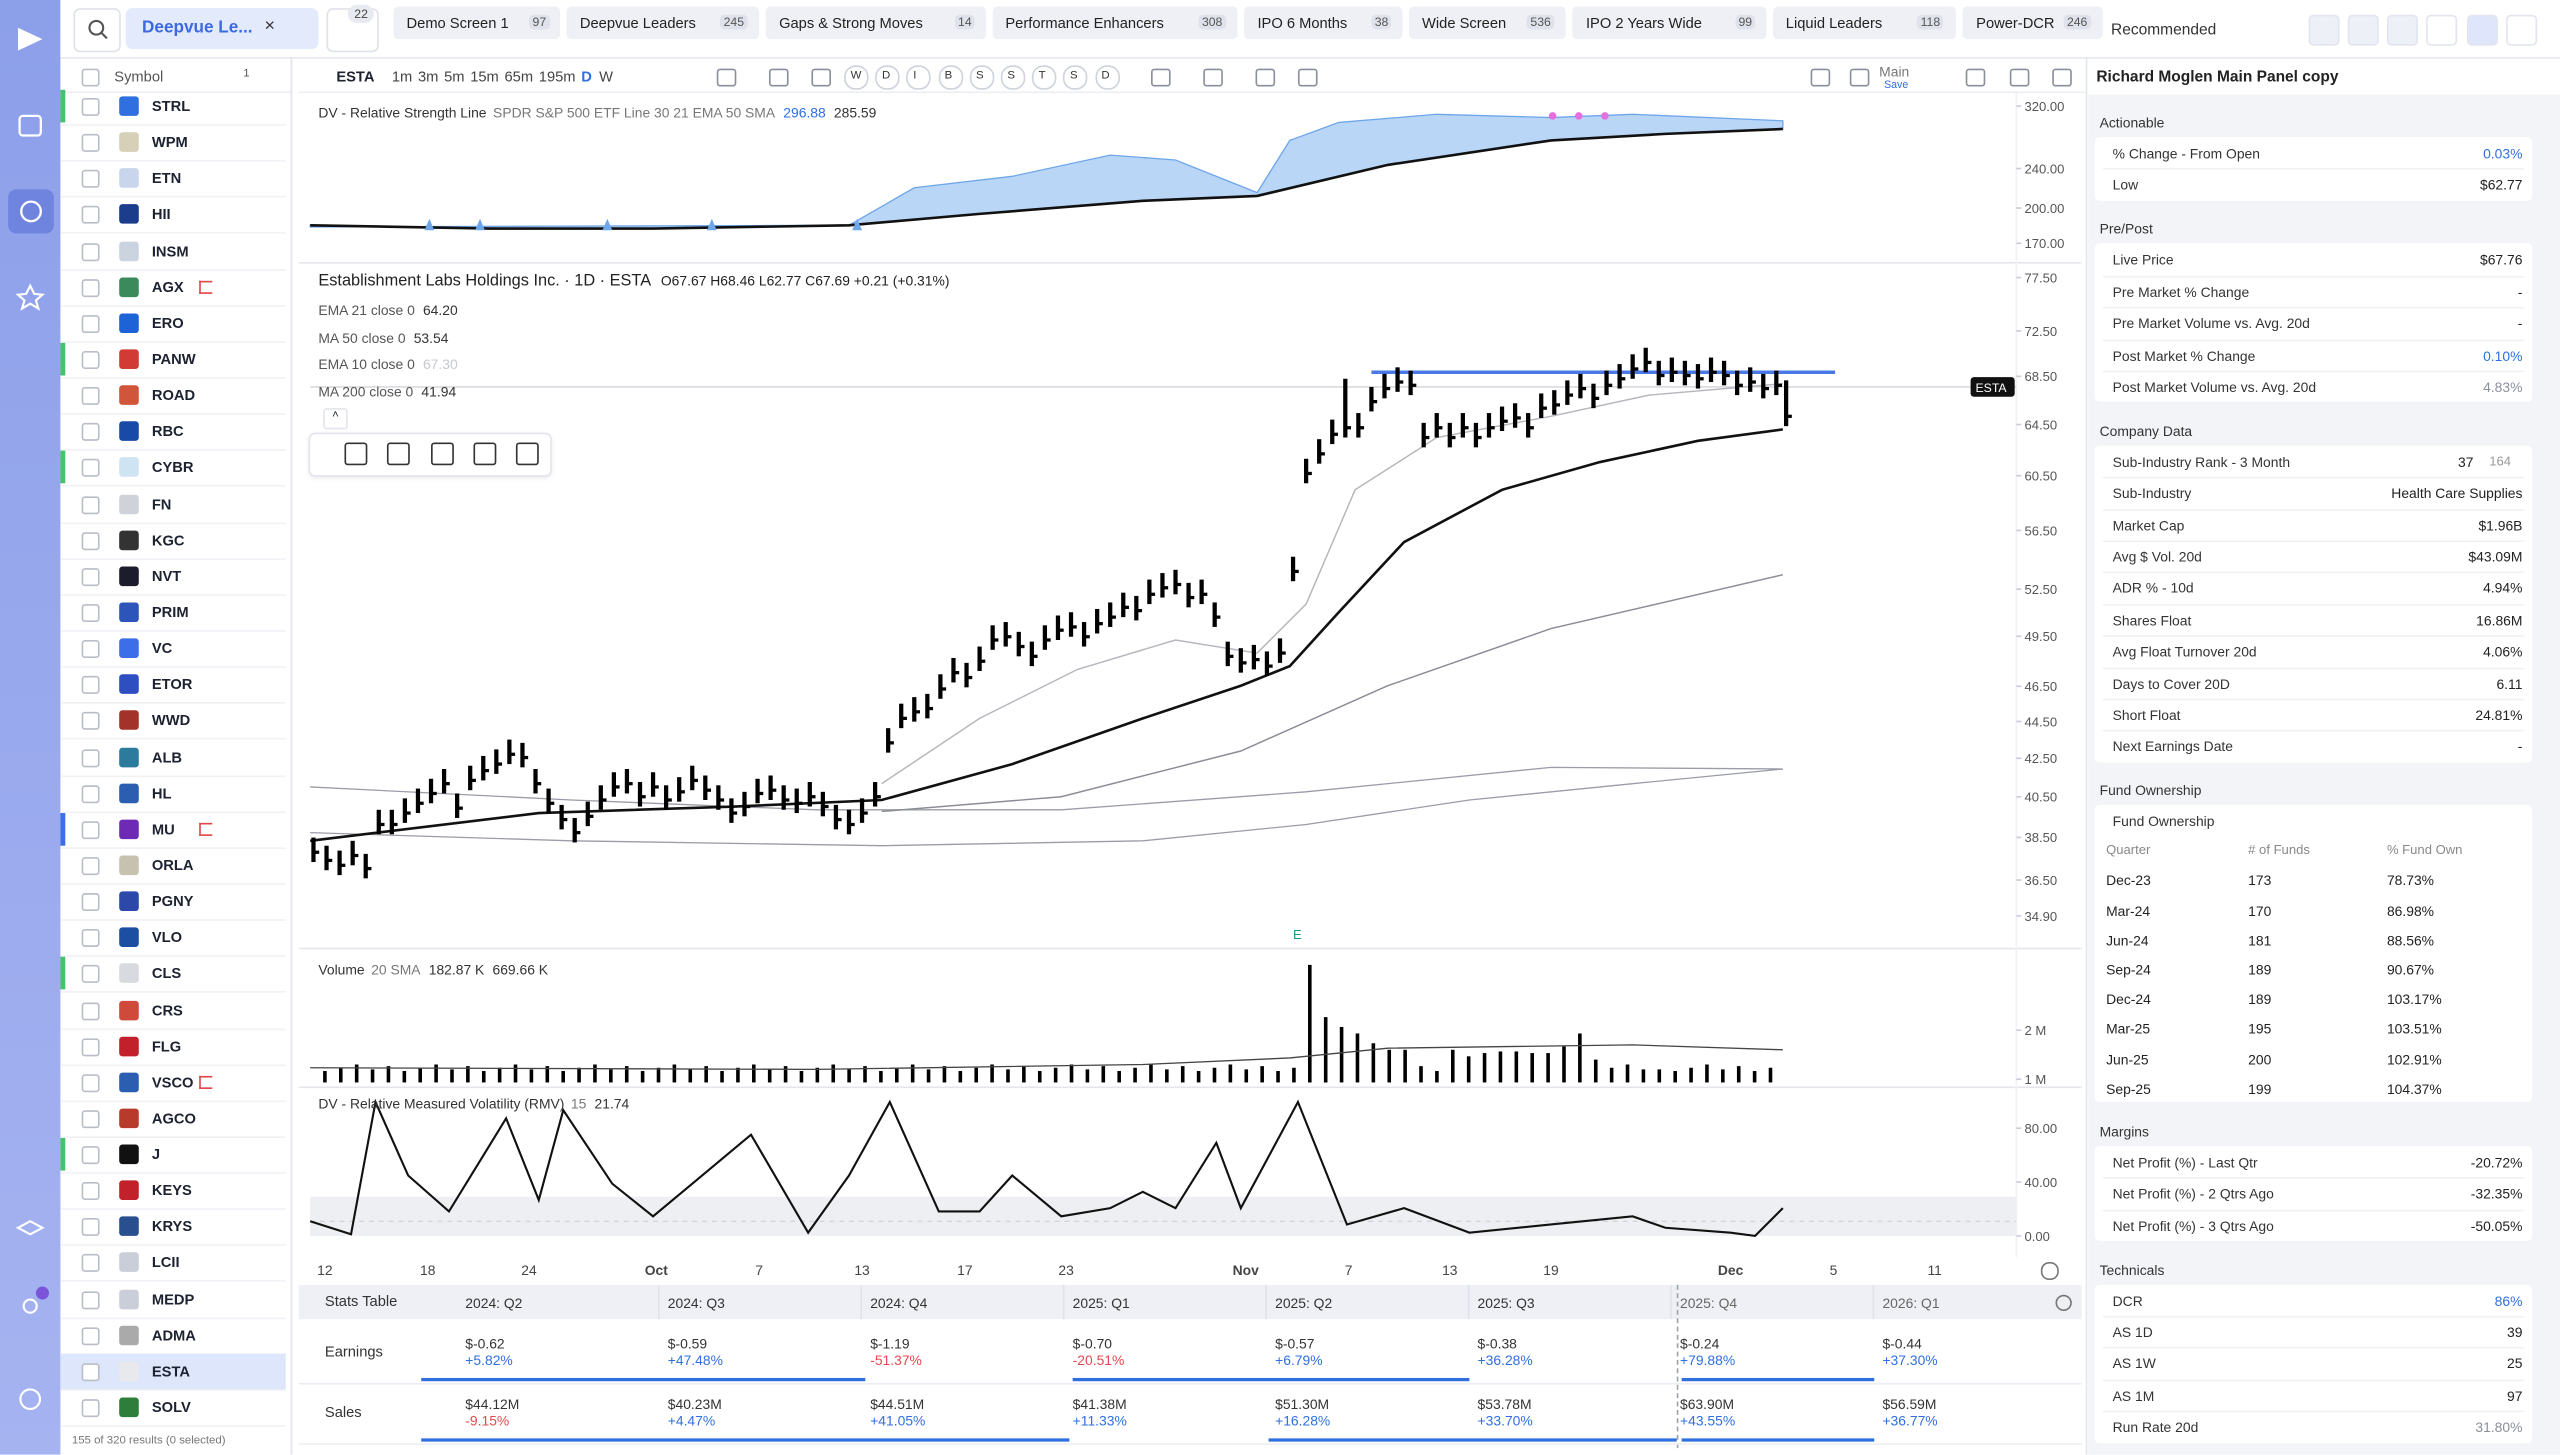  What do you see at coordinates (557, 76) in the screenshot?
I see `timeframe: 195m` at bounding box center [557, 76].